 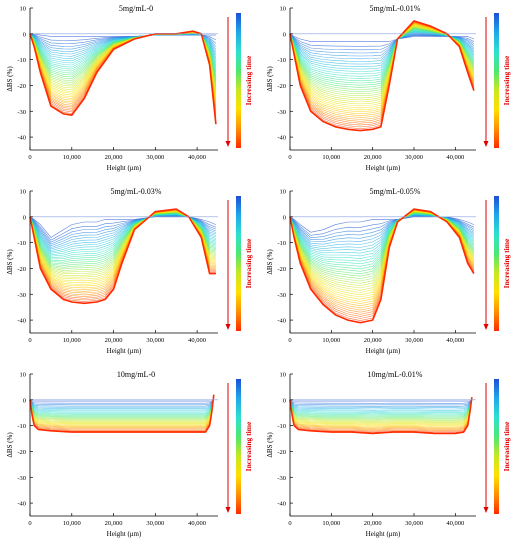 What do you see at coordinates (395, 8) in the screenshot?
I see `chart-title: 5mg/mL-0.01%` at bounding box center [395, 8].